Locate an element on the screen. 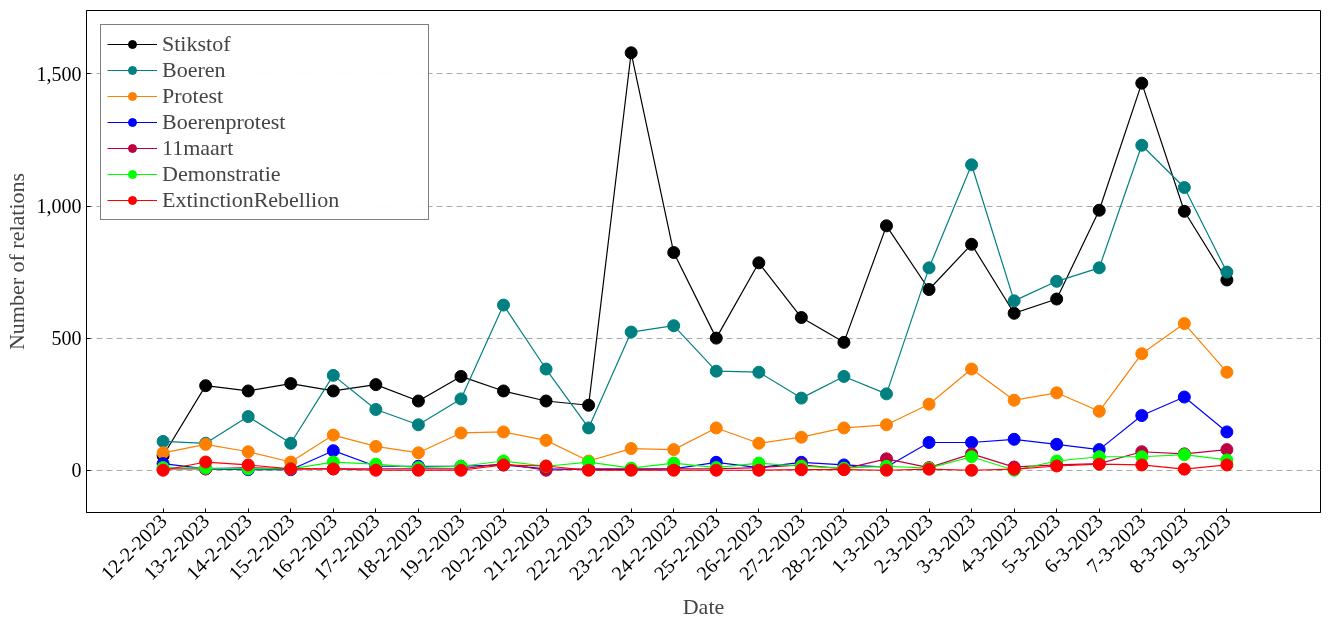 This screenshot has height=637, width=1336. x-axis-title: Date is located at coordinates (703, 607).